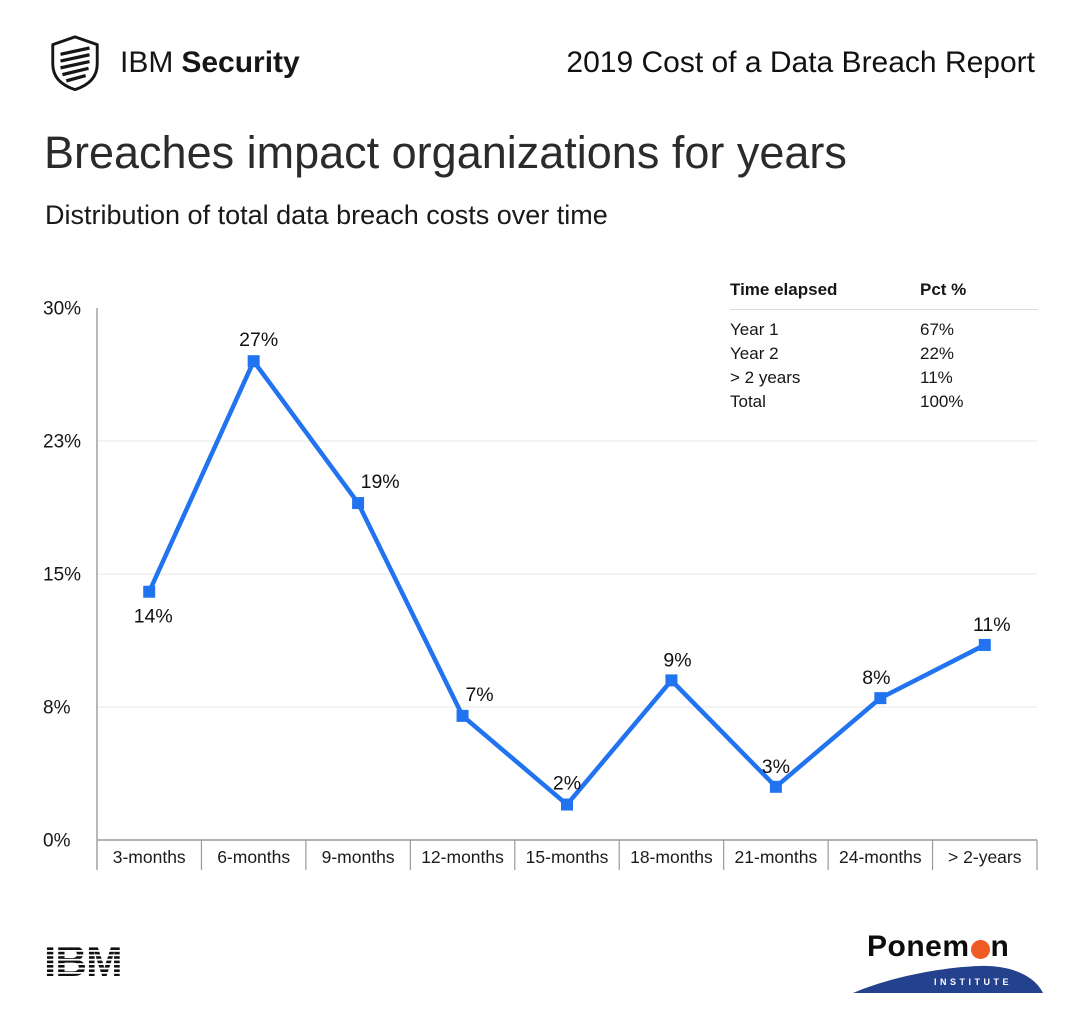  I want to click on row-value: 100%, so click(942, 401).